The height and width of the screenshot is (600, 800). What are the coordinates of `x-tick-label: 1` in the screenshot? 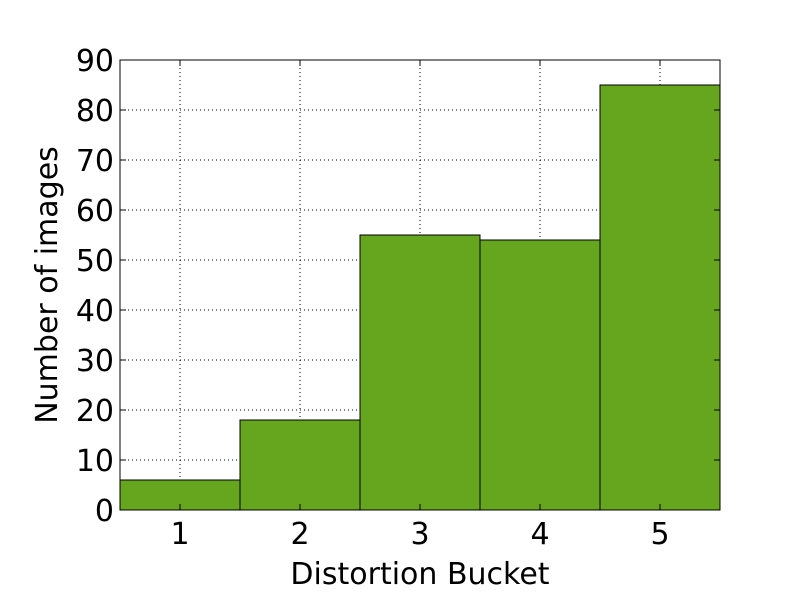 It's located at (179, 534).